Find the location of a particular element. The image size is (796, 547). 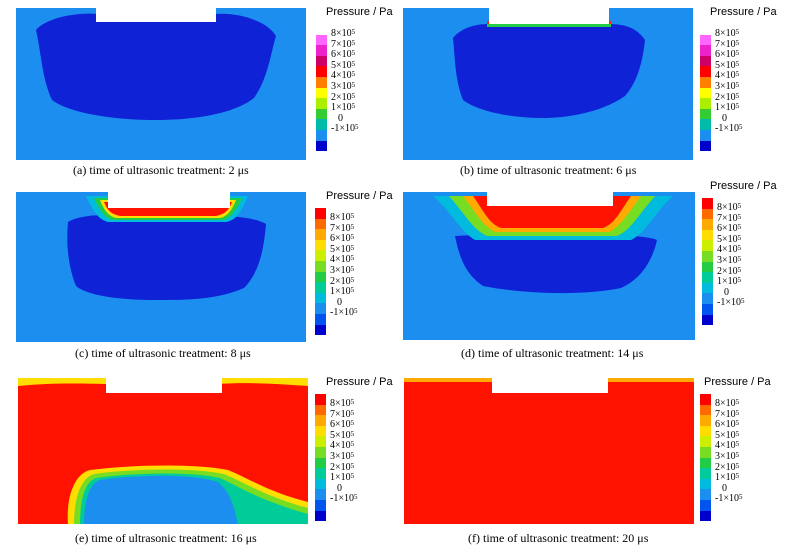

simulation-c is located at coordinates (161, 267).